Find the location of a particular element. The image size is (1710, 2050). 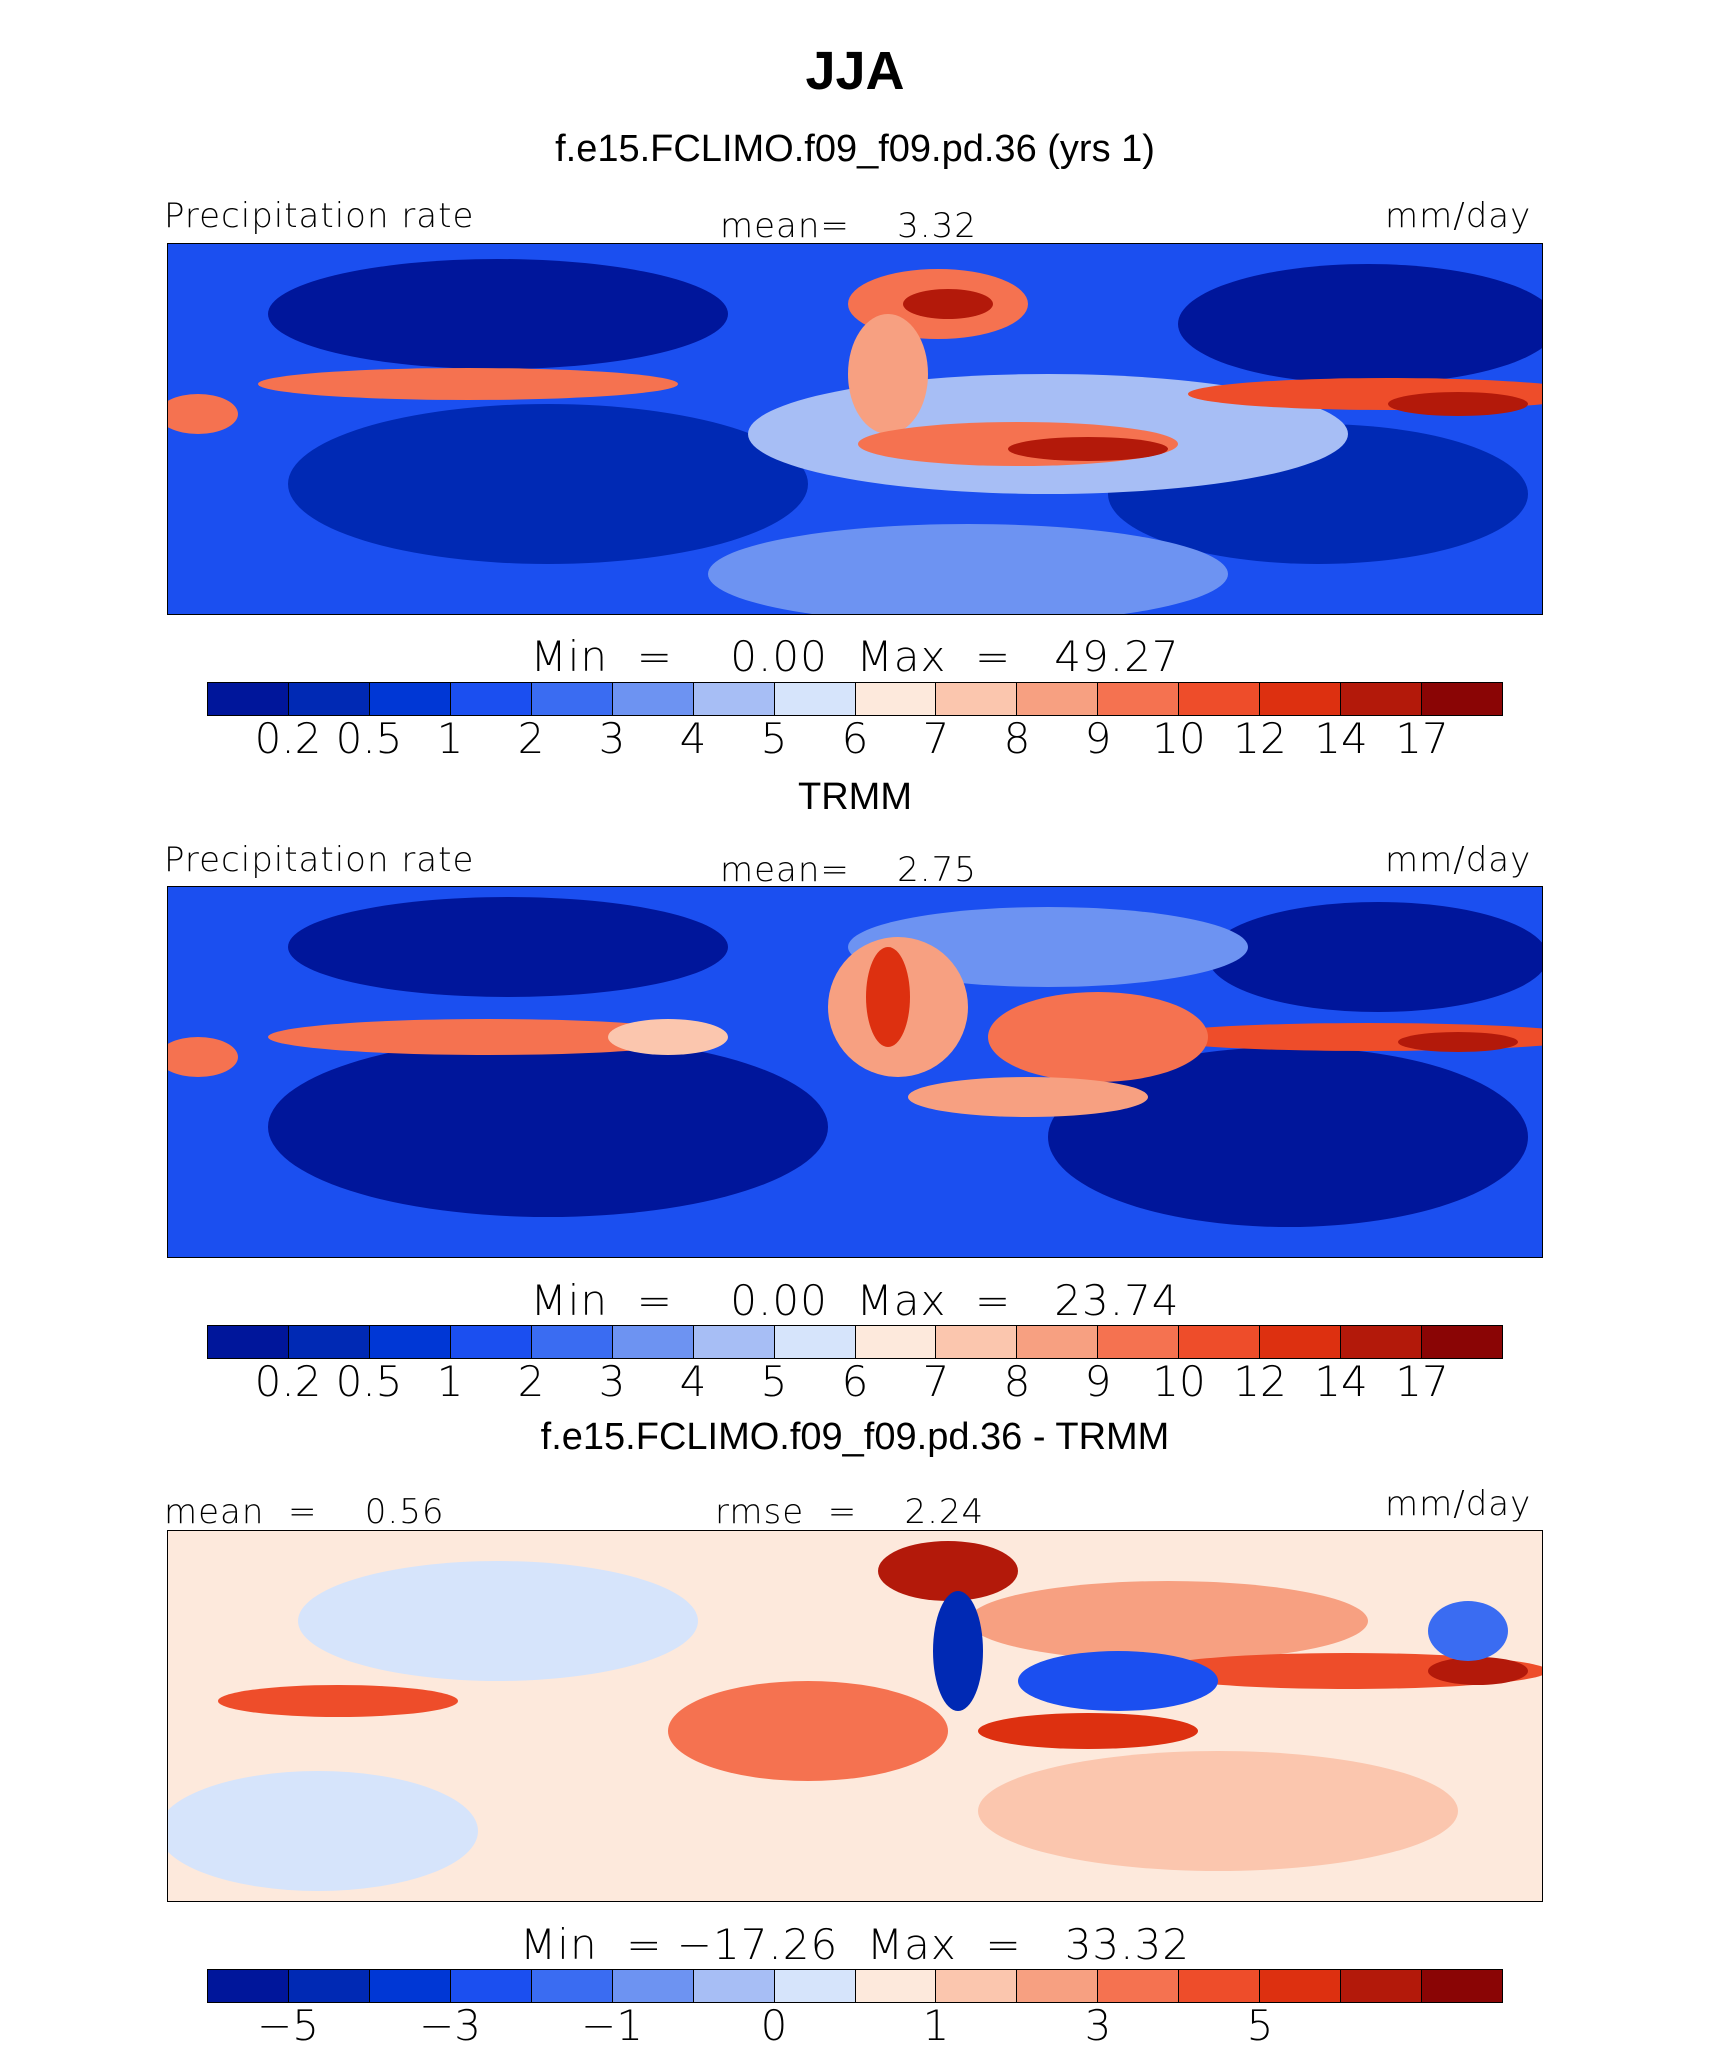

panel-1-mean-label: mean= 3.32 is located at coordinates (848, 226).